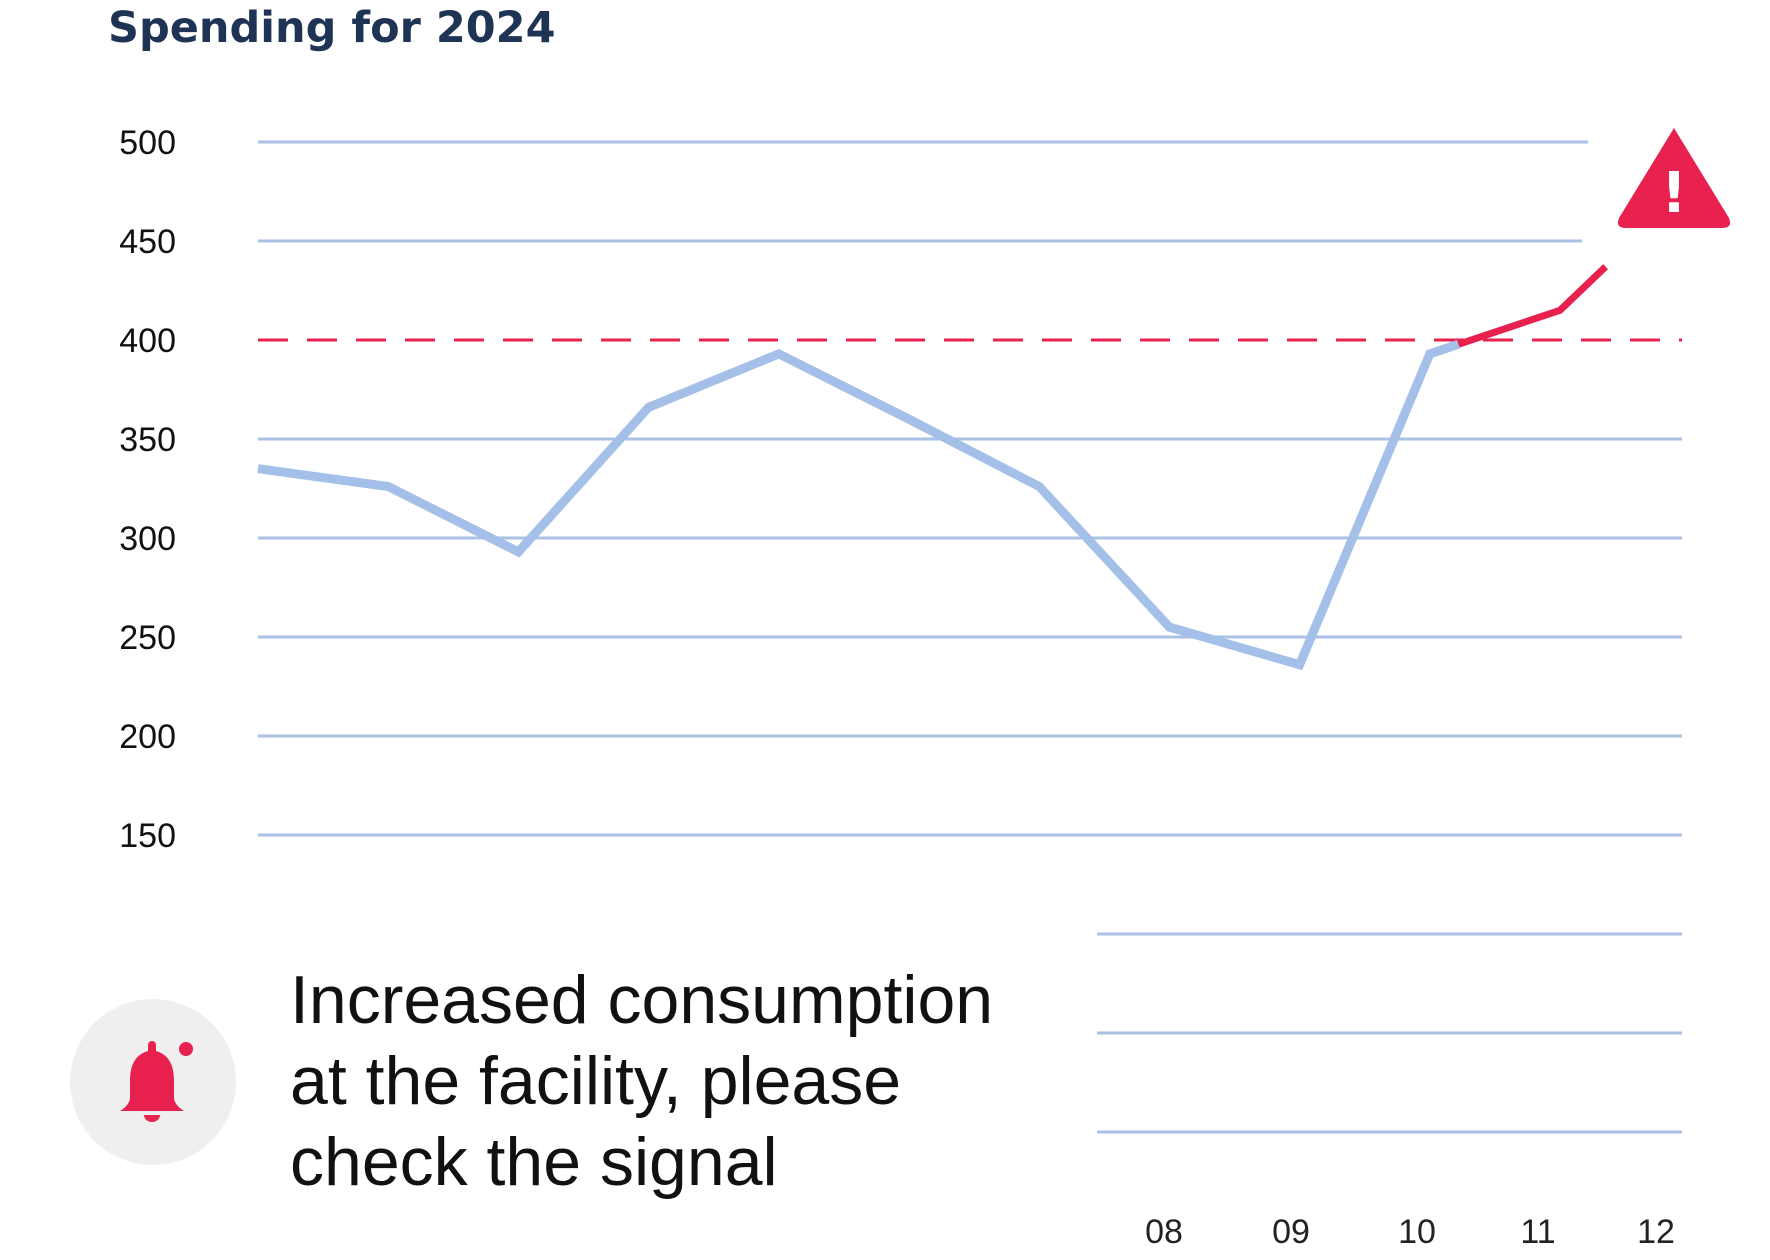  I want to click on y-tick-label: 200, so click(147, 737).